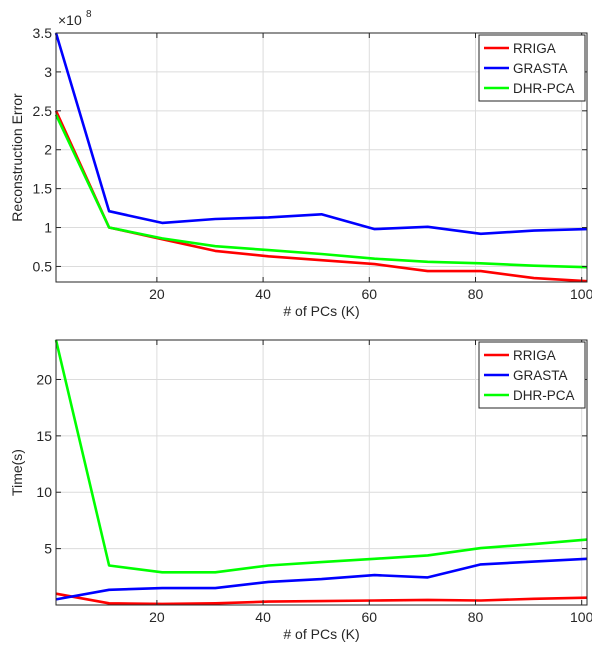 The width and height of the screenshot is (592, 648). What do you see at coordinates (370, 294) in the screenshot?
I see `chart-1-x-tick-label: 60` at bounding box center [370, 294].